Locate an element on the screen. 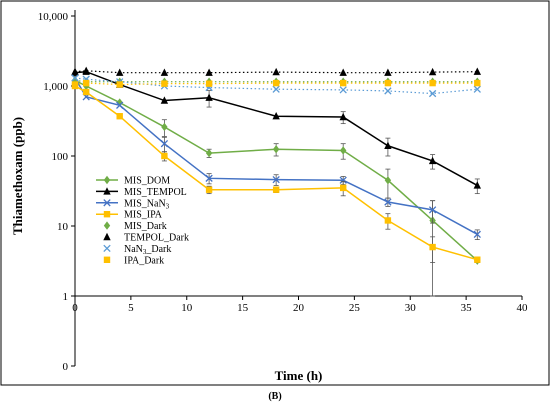 The image size is (550, 410). legend-label: MIS_DOM is located at coordinates (147, 181).